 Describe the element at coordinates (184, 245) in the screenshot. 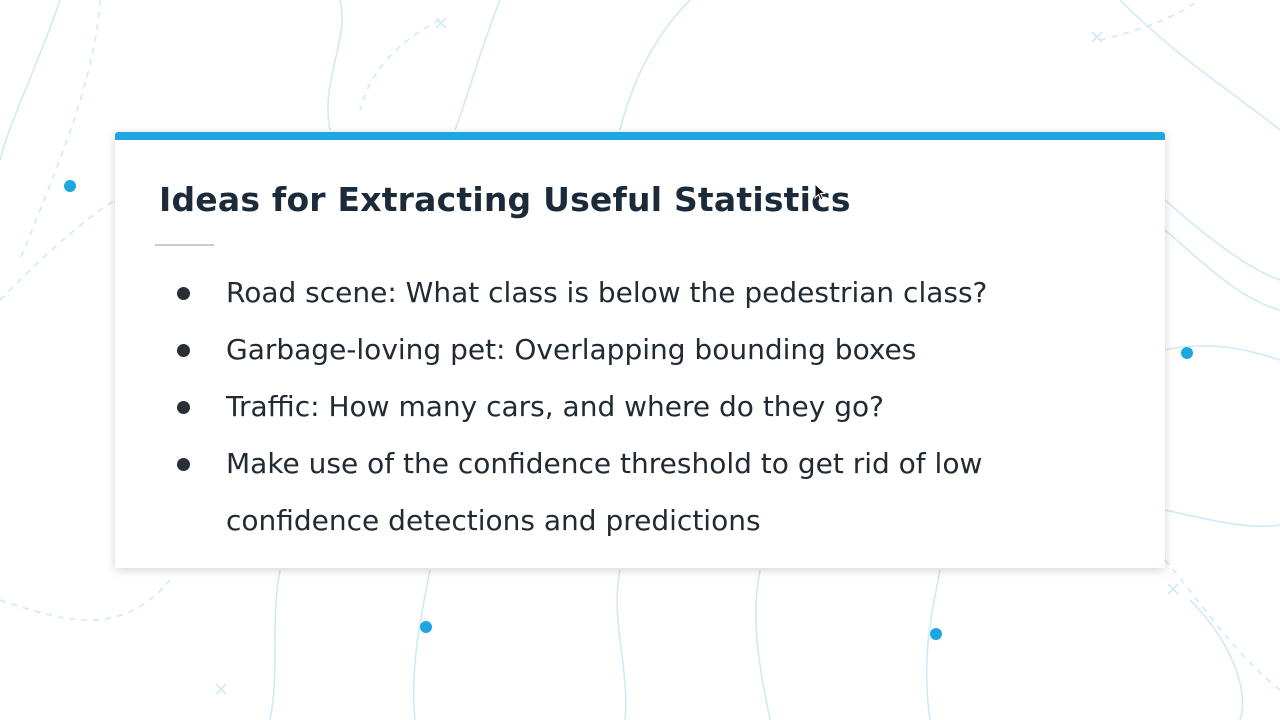

I see `title-divider` at that location.